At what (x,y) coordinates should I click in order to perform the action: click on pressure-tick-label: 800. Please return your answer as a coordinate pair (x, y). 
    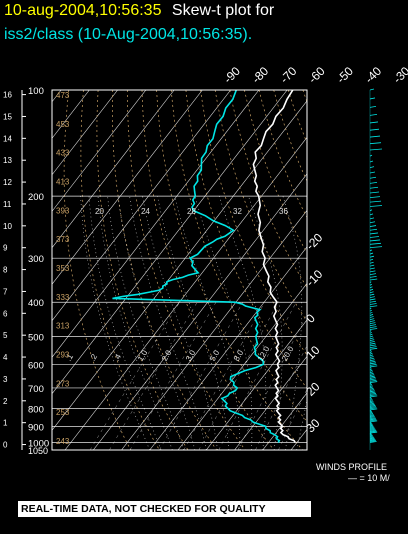
    Looking at the image, I should click on (36, 409).